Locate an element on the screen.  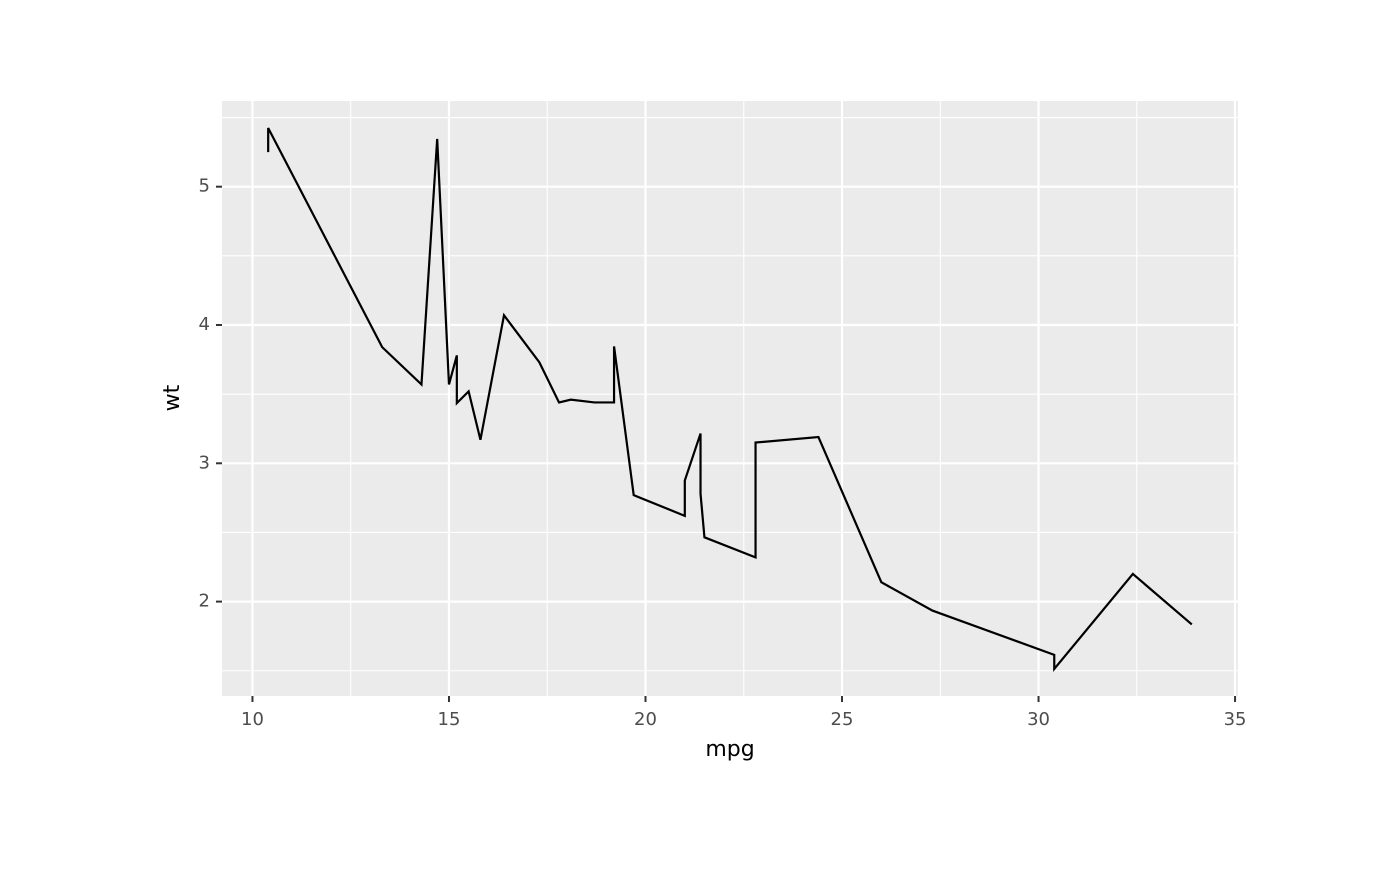
y-tick-label: 4 is located at coordinates (204, 324).